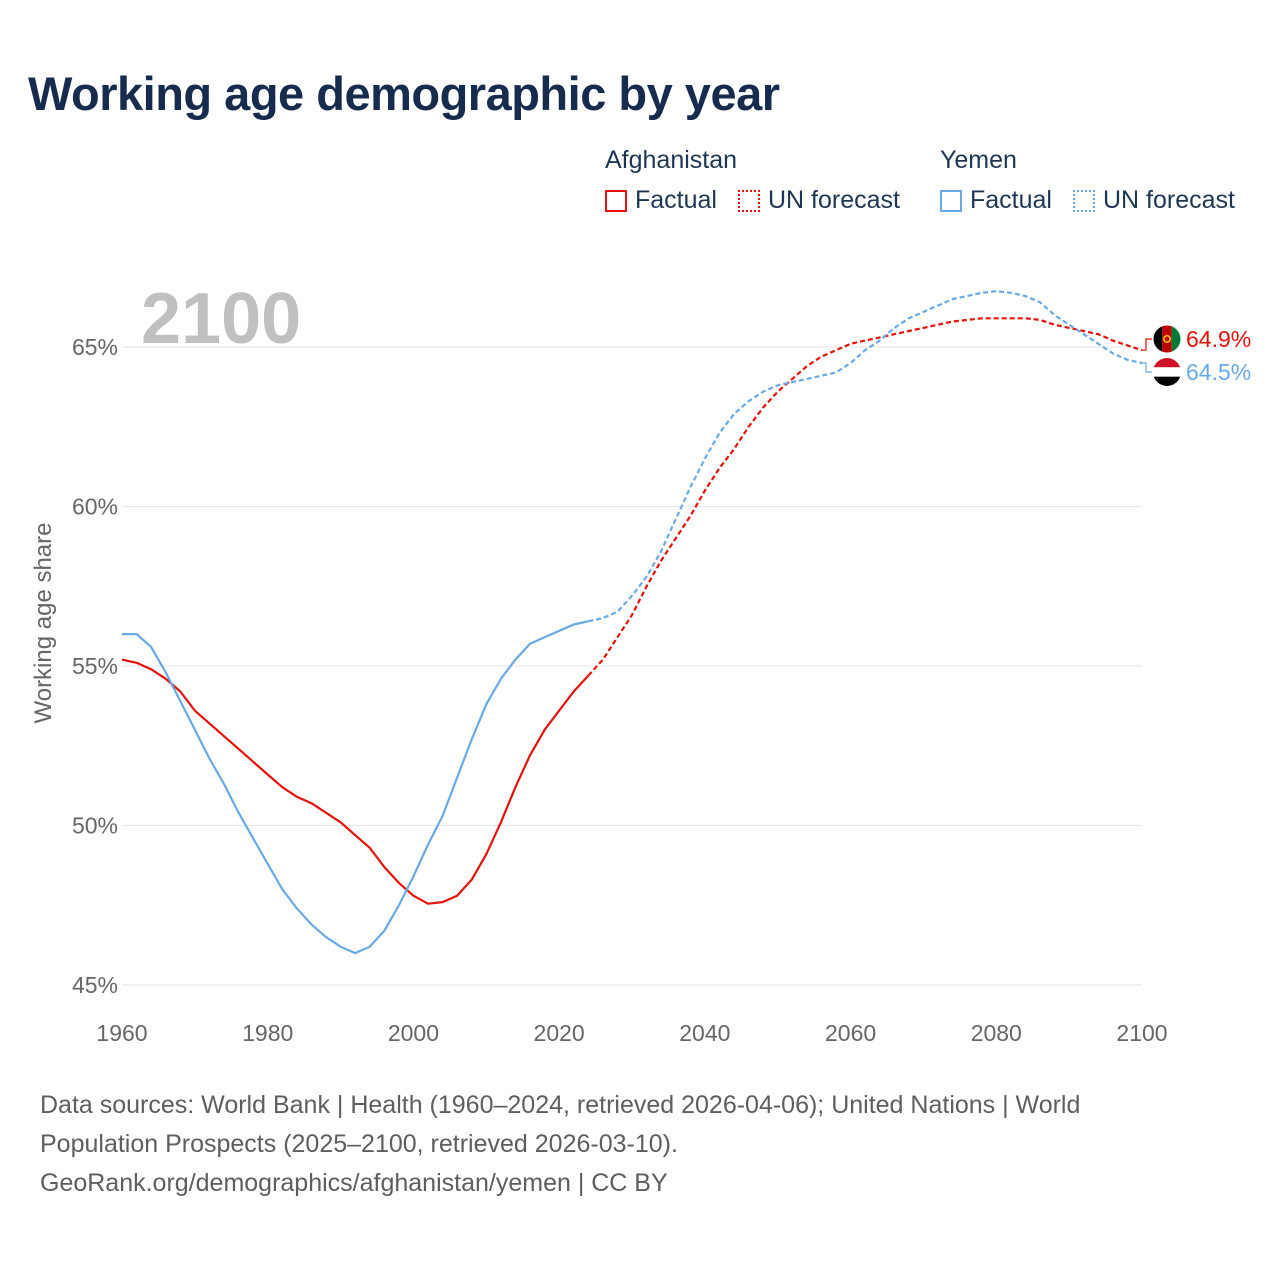  I want to click on y-tick-label: 55%, so click(95, 666).